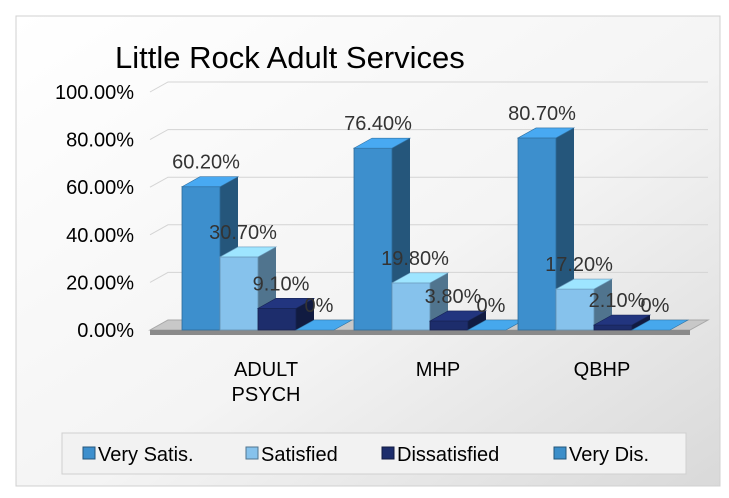 This screenshot has height=498, width=729. Describe the element at coordinates (281, 284) in the screenshot. I see `data-label: 9.10%` at that location.